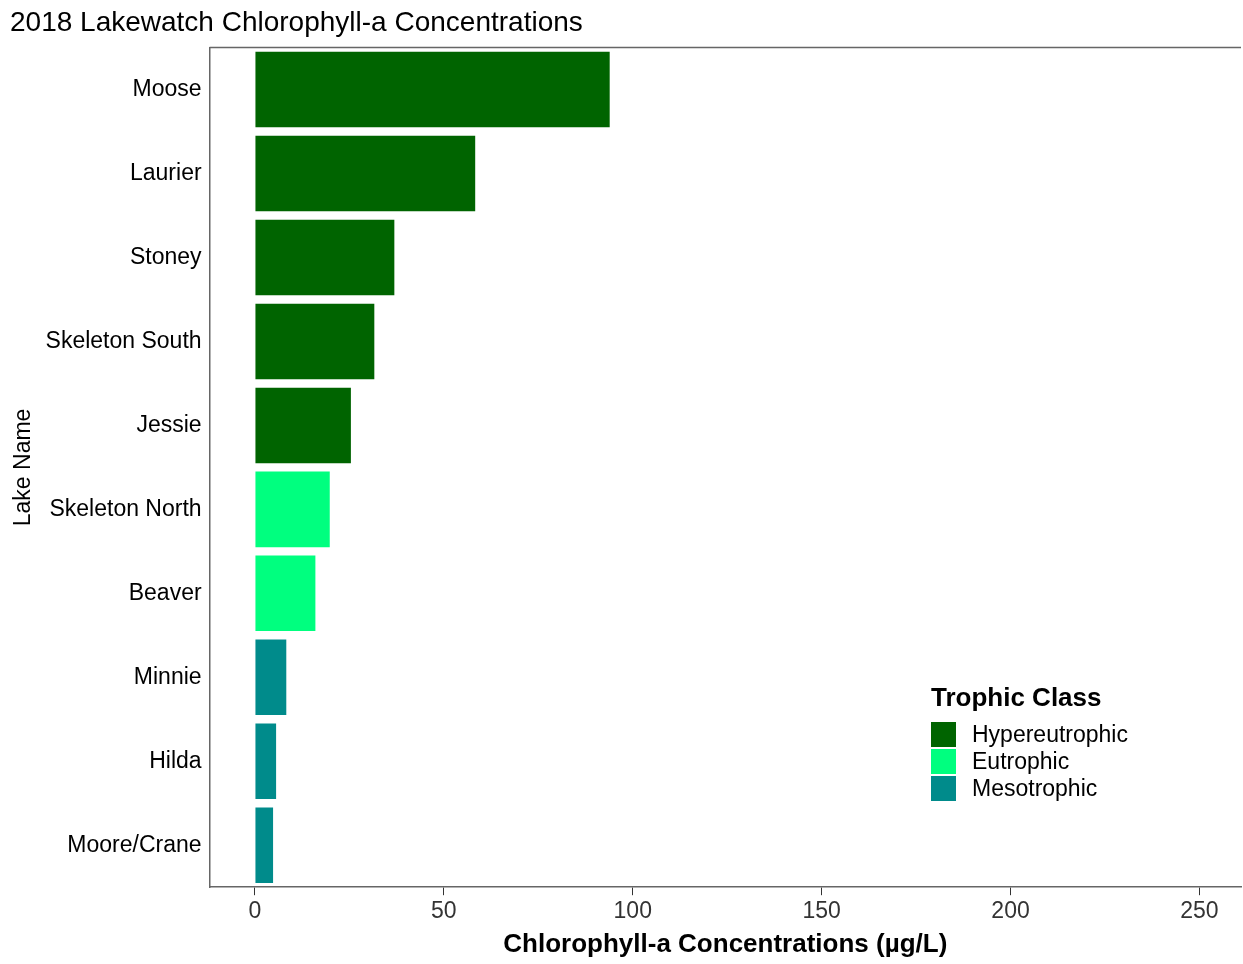 The width and height of the screenshot is (1243, 964). Describe the element at coordinates (725, 942) in the screenshot. I see `x-axis-title: Chlorophyll-a Concentrations (µg/L)` at that location.